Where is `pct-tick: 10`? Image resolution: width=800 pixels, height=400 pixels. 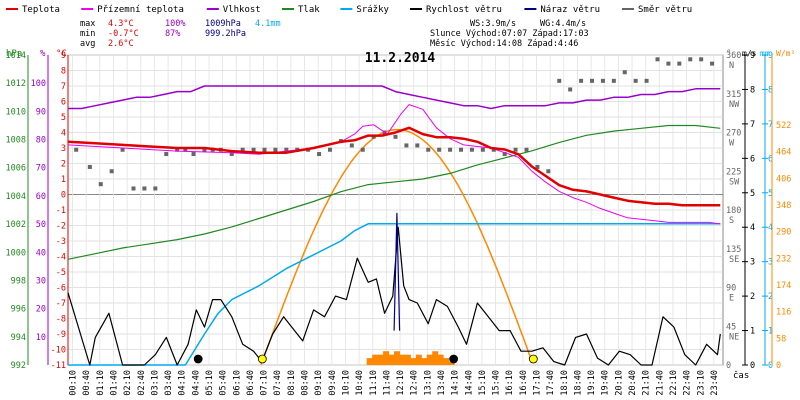
pct-tick: 10 is located at coordinates (41, 338).